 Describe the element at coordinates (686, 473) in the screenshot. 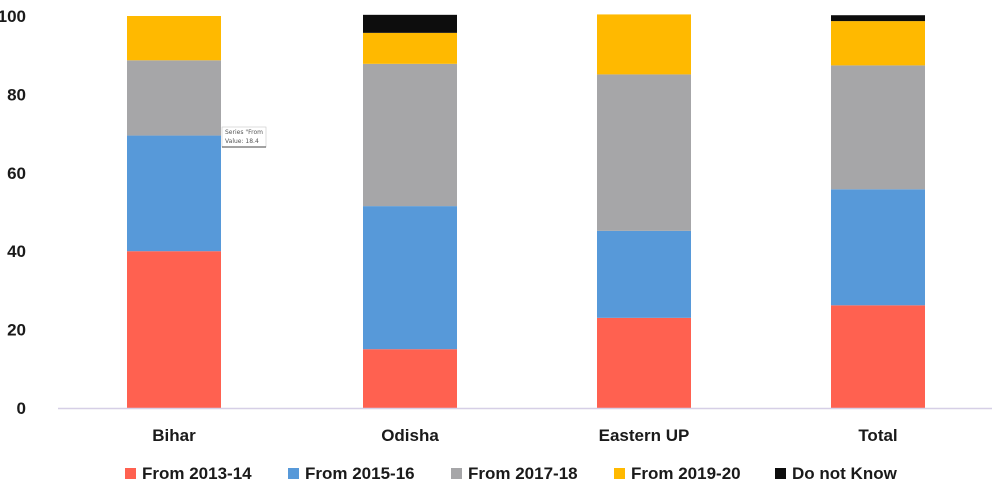

I see `legend-label: From 2019-20` at that location.